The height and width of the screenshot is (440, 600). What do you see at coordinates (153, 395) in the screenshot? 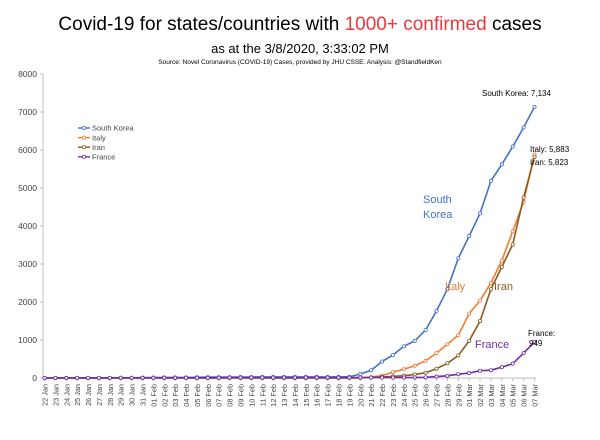
I see `x-tick-label: 01 Feb` at bounding box center [153, 395].